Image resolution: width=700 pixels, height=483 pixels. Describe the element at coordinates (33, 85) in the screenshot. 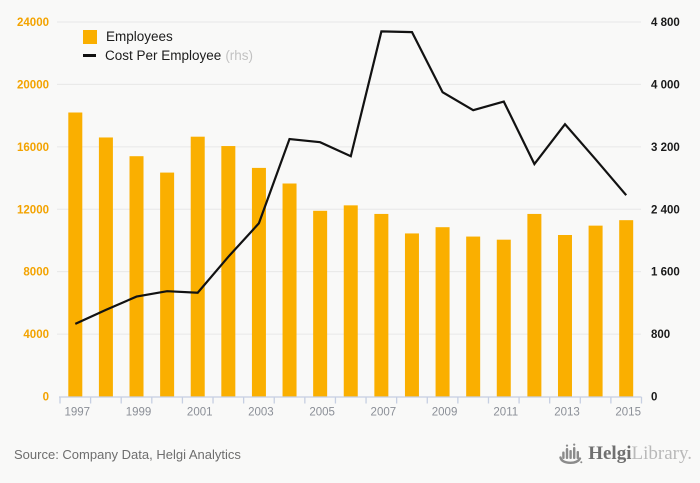

I see `svg-text: 20000` at that location.